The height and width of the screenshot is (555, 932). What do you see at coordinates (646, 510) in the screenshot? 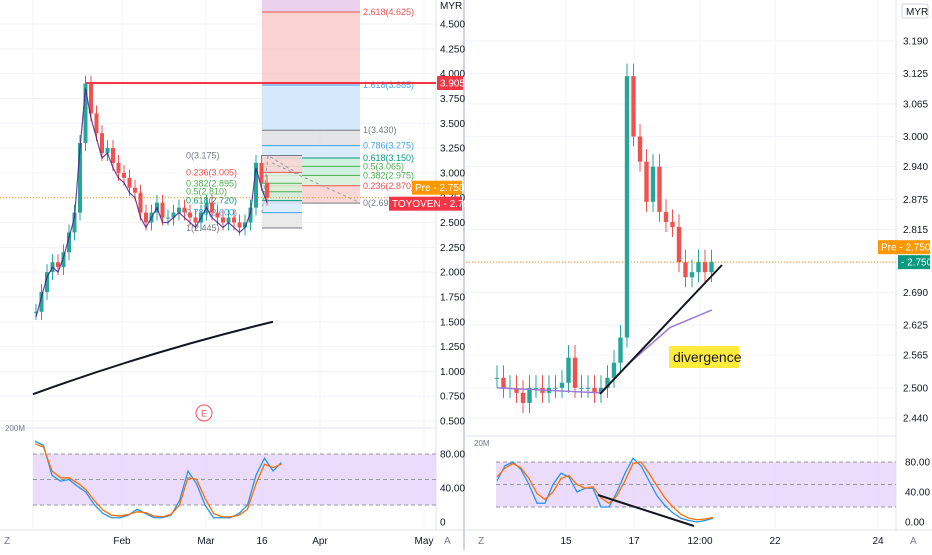
I see `osc-divergence-line` at bounding box center [646, 510].